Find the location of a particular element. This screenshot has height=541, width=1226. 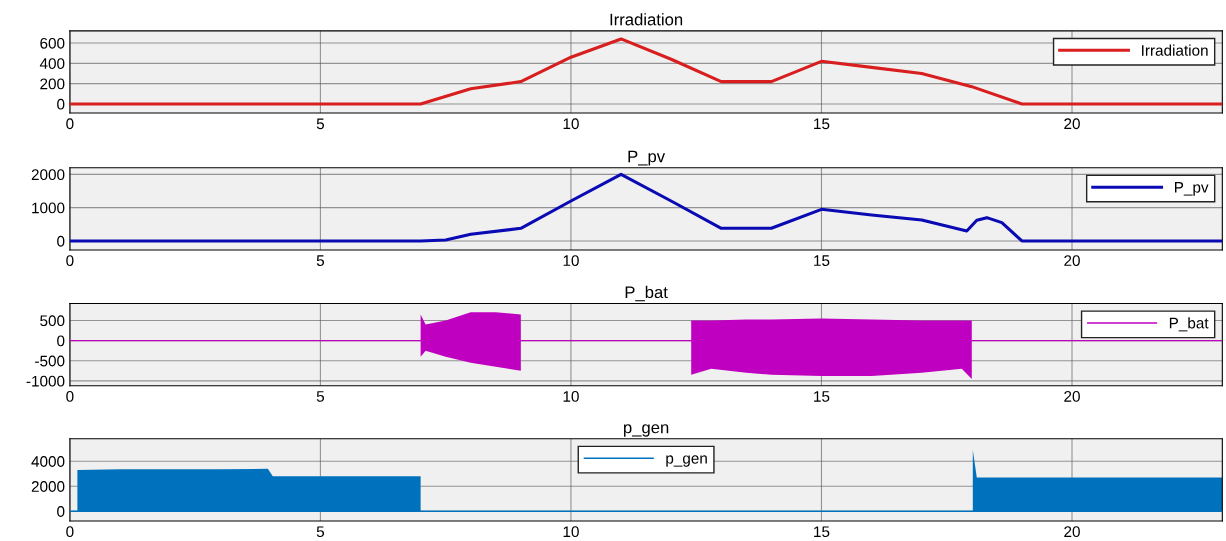

chart-title: P_pv is located at coordinates (647, 158).